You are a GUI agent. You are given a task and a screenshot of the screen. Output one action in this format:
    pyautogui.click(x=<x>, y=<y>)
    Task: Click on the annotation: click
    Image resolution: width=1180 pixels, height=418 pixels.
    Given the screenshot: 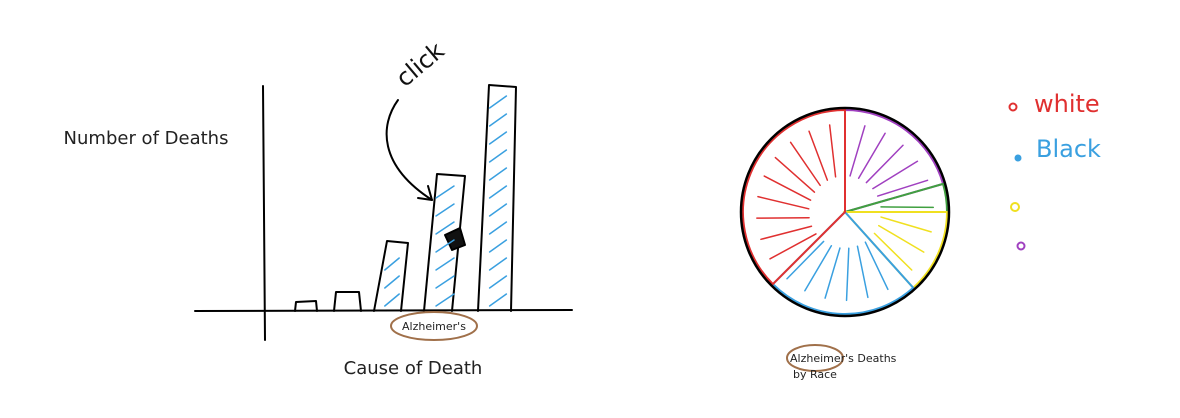 What is the action you would take?
    pyautogui.click(x=420, y=65)
    